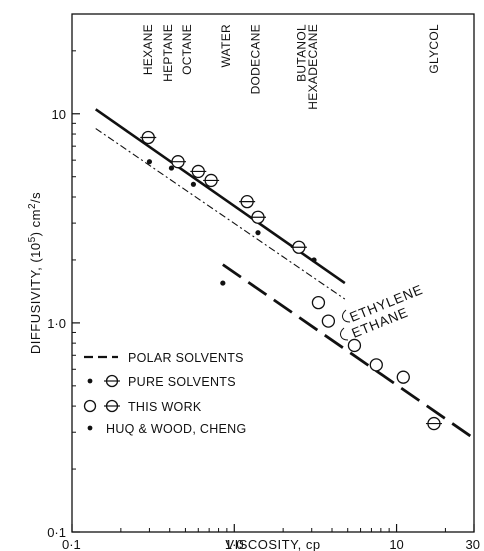 The image size is (484, 551). What do you see at coordinates (302, 53) in the screenshot?
I see `solvent-label-5: BUTANOL` at bounding box center [302, 53].